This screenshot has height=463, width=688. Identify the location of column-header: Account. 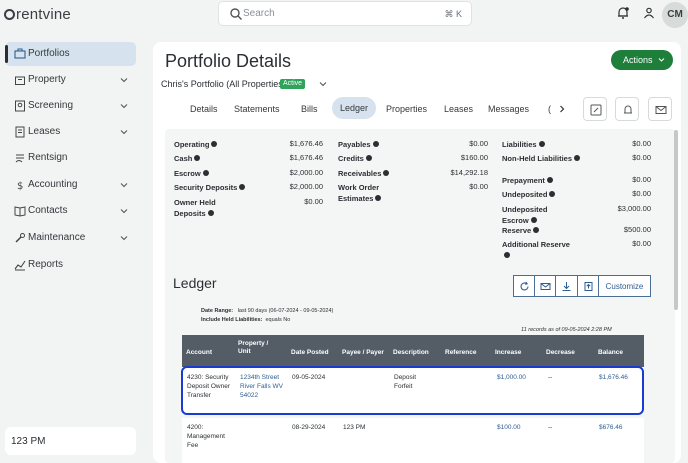
(199, 352).